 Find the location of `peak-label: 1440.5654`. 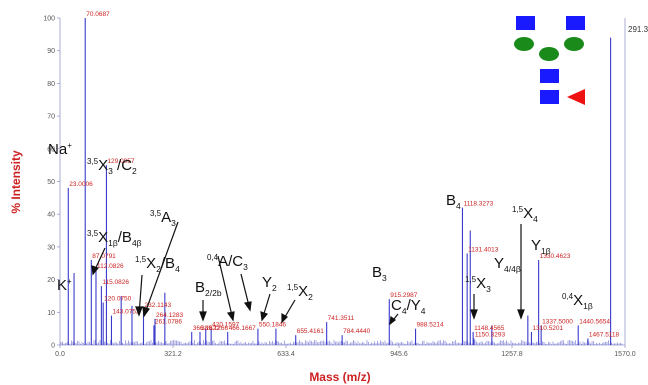

peak-label: 1440.5654 is located at coordinates (594, 321).